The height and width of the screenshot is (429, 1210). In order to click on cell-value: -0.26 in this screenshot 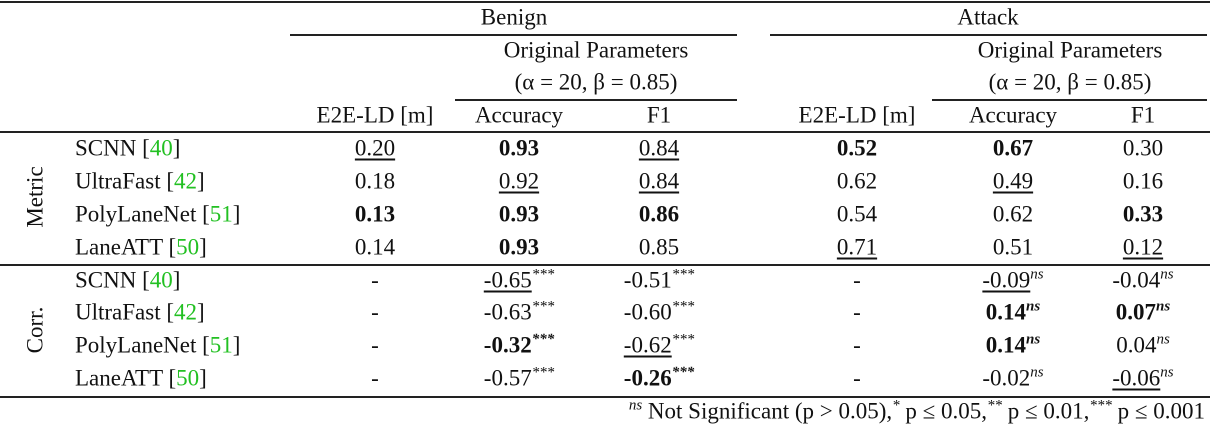, I will do `click(647, 378)`.